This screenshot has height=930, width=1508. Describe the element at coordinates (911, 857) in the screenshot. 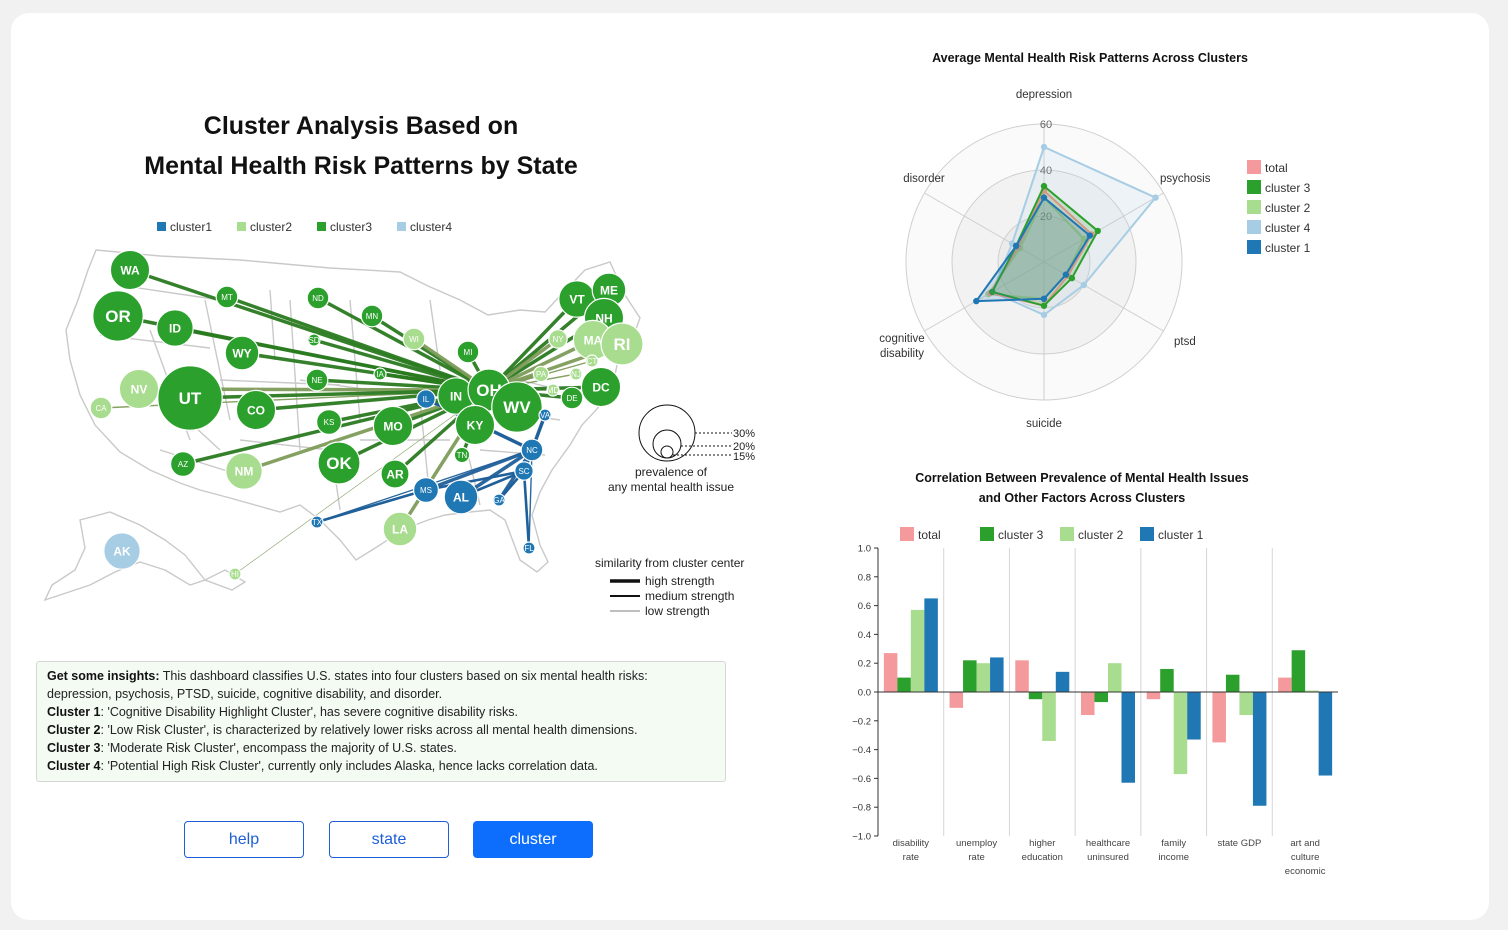

I see `bar-xlabel-0-1: rate` at that location.